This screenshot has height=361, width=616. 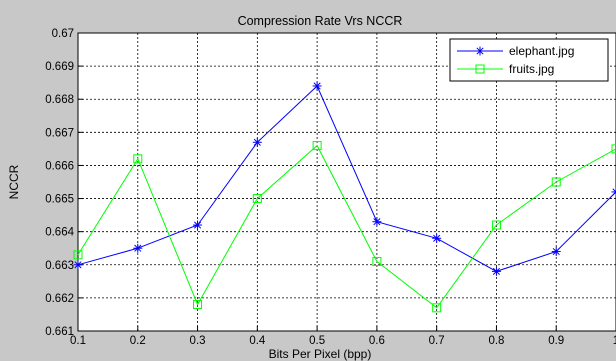 What do you see at coordinates (343, 336) in the screenshot?
I see `x-axis-ticks: 0.1 0.2 0.3 0.4 0.5 0.6 0.7 0.8 0.9 1` at bounding box center [343, 336].